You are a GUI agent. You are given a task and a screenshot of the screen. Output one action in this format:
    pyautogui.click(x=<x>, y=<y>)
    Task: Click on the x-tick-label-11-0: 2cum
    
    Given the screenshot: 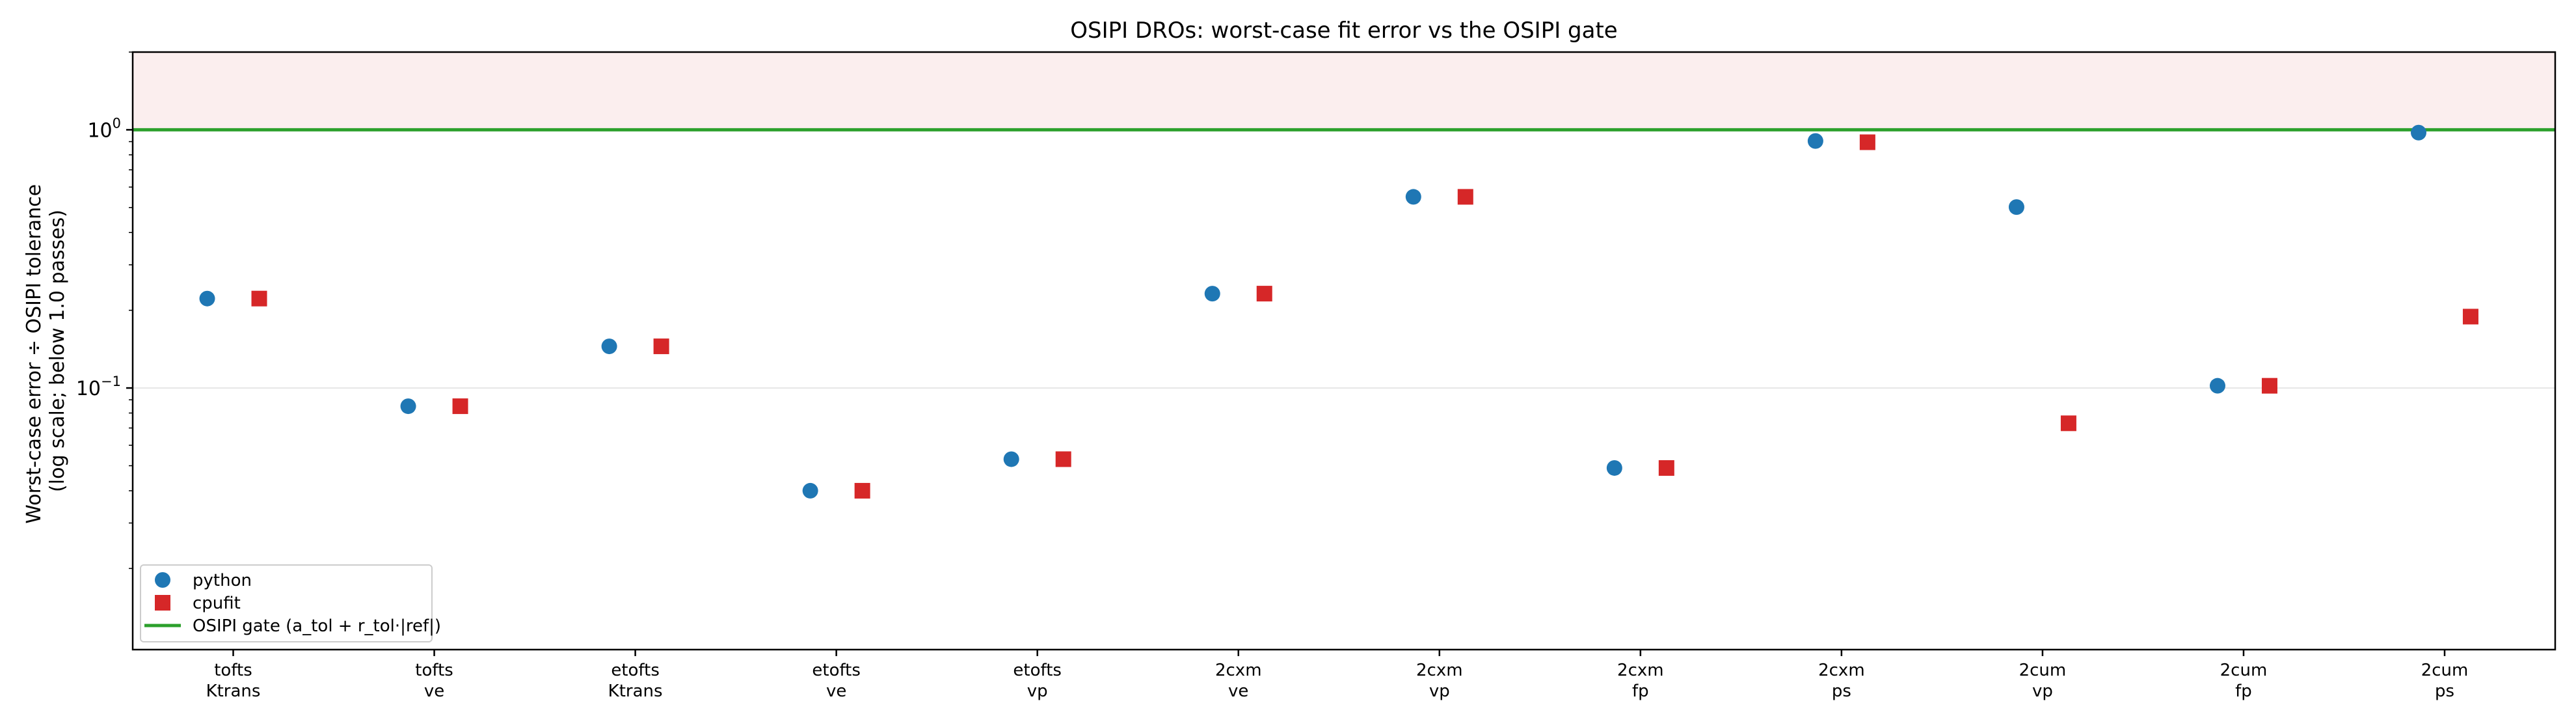 What is the action you would take?
    pyautogui.click(x=2445, y=670)
    